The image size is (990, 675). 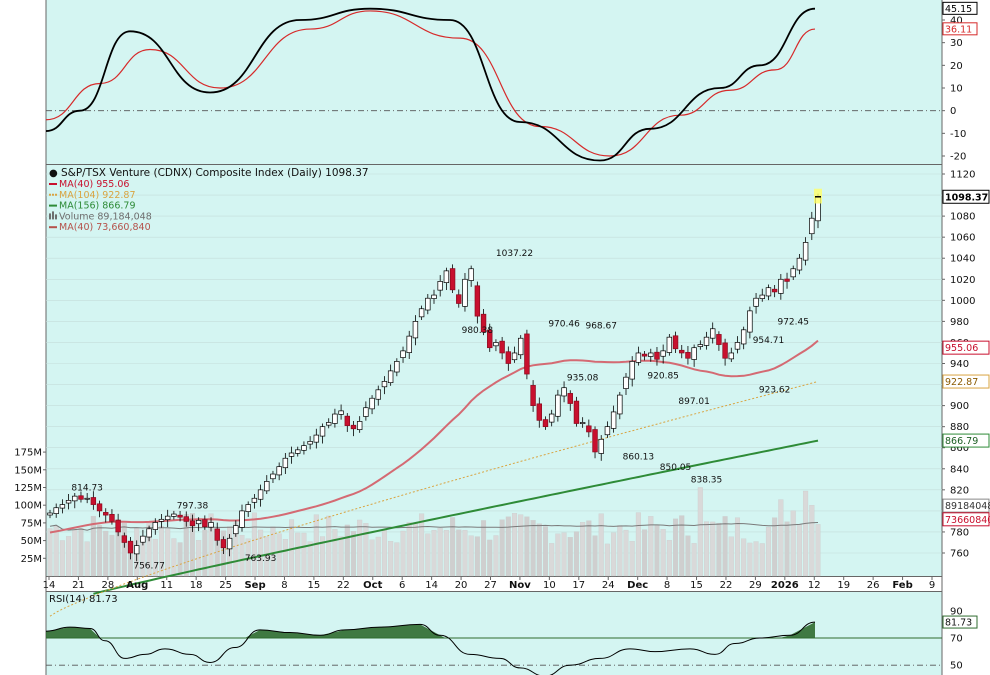 What do you see at coordinates (254, 585) in the screenshot?
I see `date-tick-label: Sep` at bounding box center [254, 585].